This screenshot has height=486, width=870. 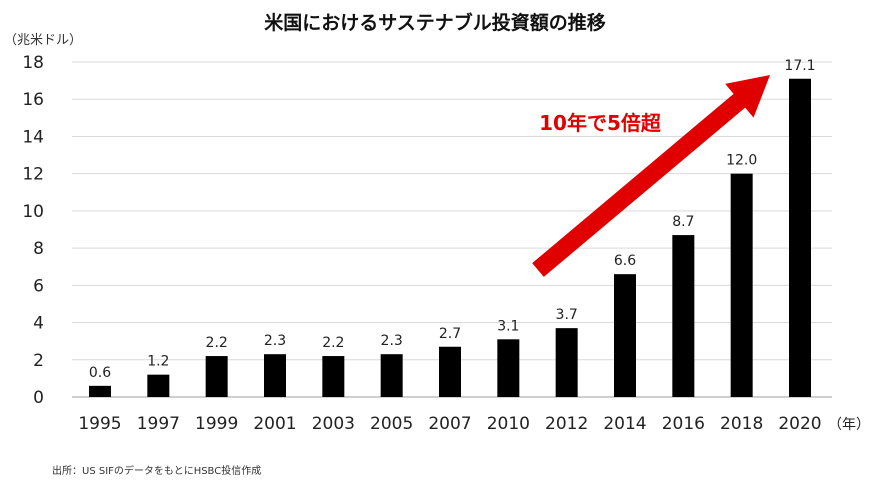 I want to click on x-tick-label: 2020, so click(x=799, y=424).